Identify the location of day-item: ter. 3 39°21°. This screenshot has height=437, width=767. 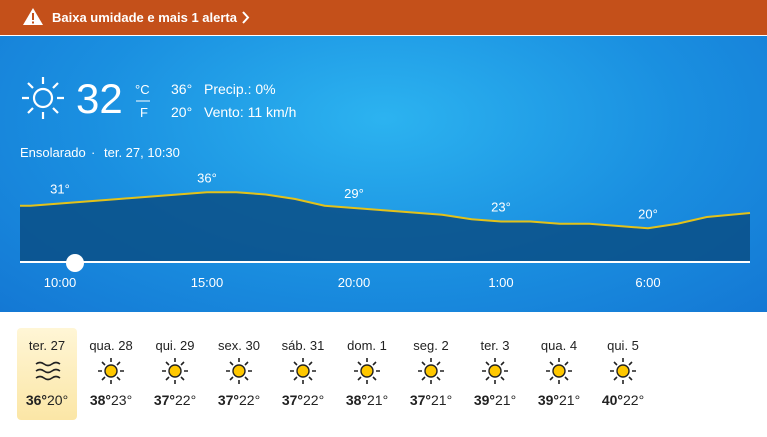
(495, 374).